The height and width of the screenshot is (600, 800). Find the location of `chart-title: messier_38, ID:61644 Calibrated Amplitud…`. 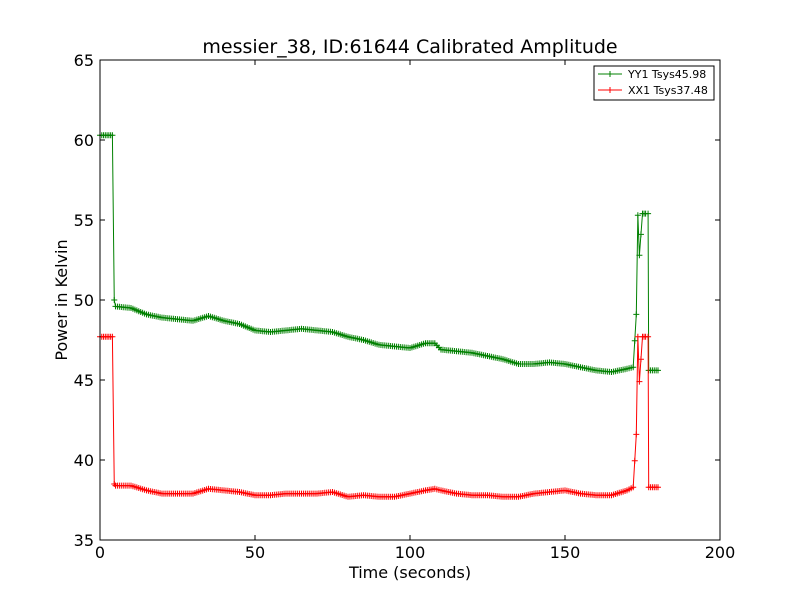

chart-title: messier_38, ID:61644 Calibrated Amplitud… is located at coordinates (409, 47).